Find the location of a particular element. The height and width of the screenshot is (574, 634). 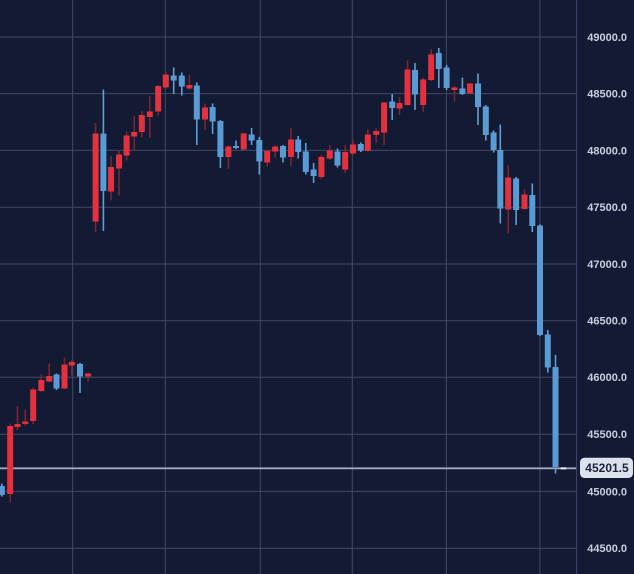

svg-text: 47500.0 is located at coordinates (607, 208).